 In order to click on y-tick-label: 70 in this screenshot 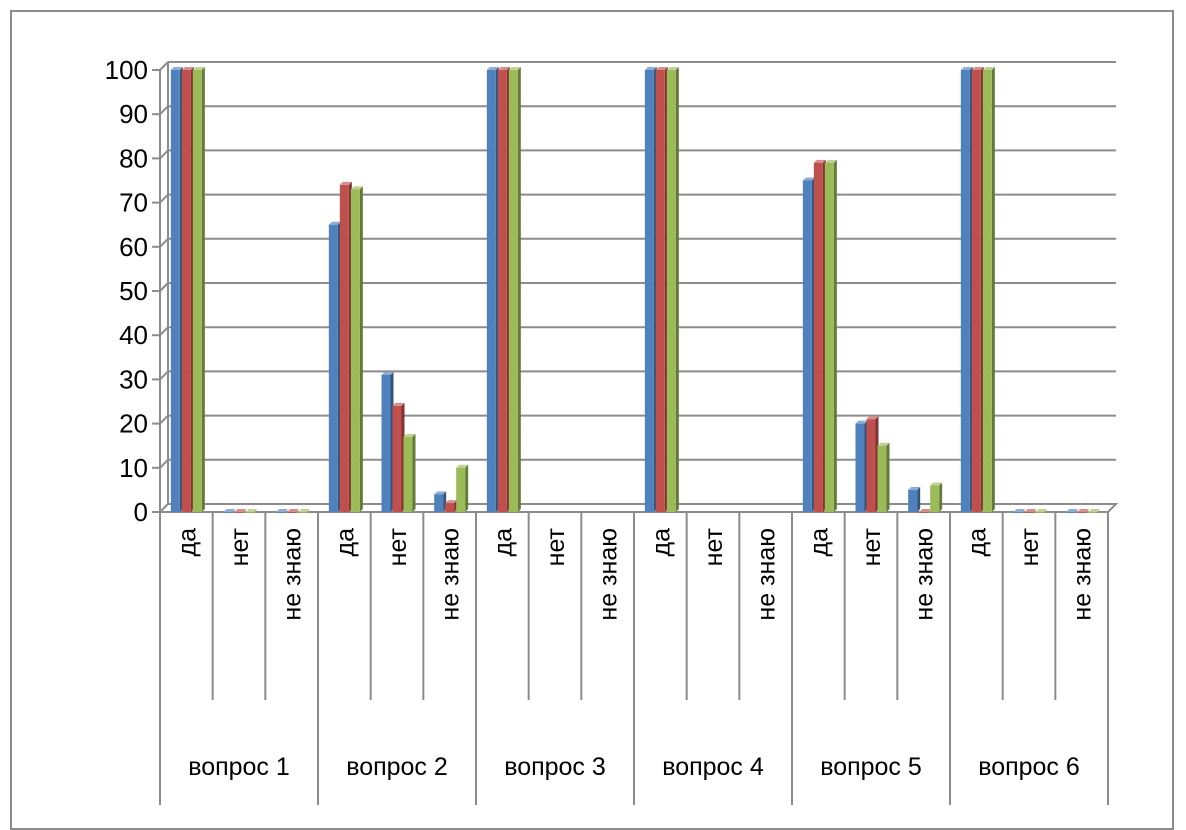, I will do `click(133, 203)`.